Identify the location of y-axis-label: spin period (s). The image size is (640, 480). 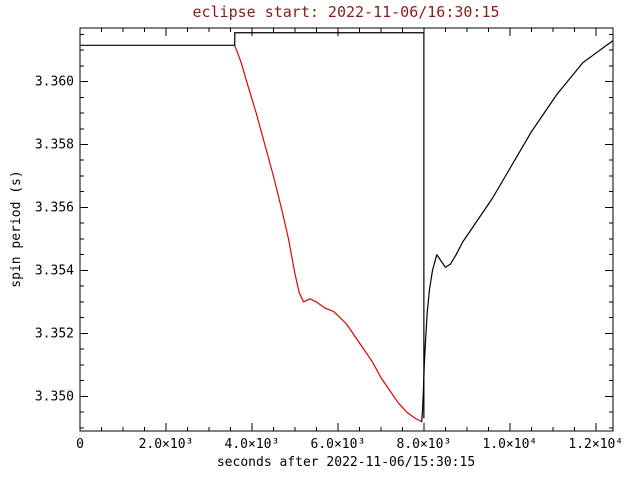
(16, 228).